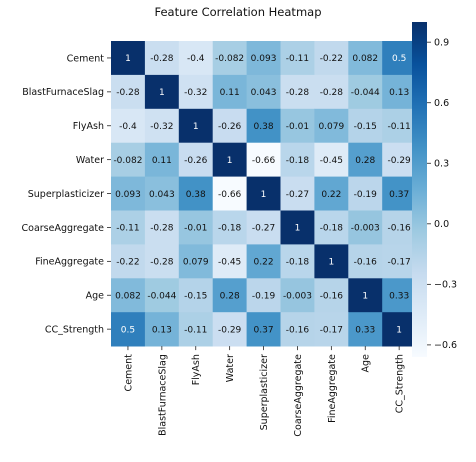 The height and width of the screenshot is (462, 476). What do you see at coordinates (264, 263) in the screenshot?
I see `heatmap-cell-label: 0.22` at bounding box center [264, 263].